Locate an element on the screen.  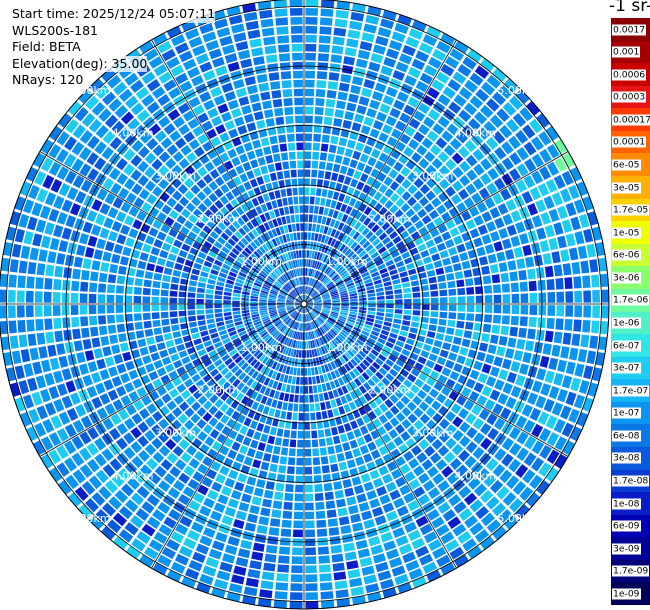
colorbar-segment: 6e-08 is located at coordinates (630, 436).